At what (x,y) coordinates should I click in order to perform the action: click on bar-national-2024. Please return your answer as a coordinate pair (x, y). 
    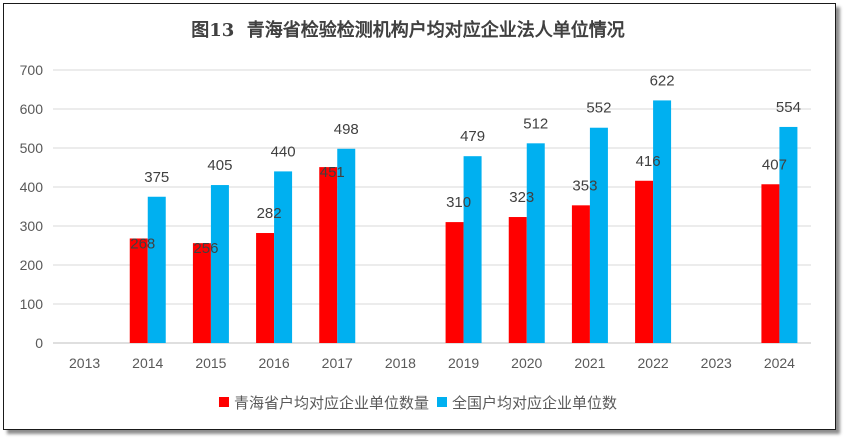
    Looking at the image, I should click on (788, 234).